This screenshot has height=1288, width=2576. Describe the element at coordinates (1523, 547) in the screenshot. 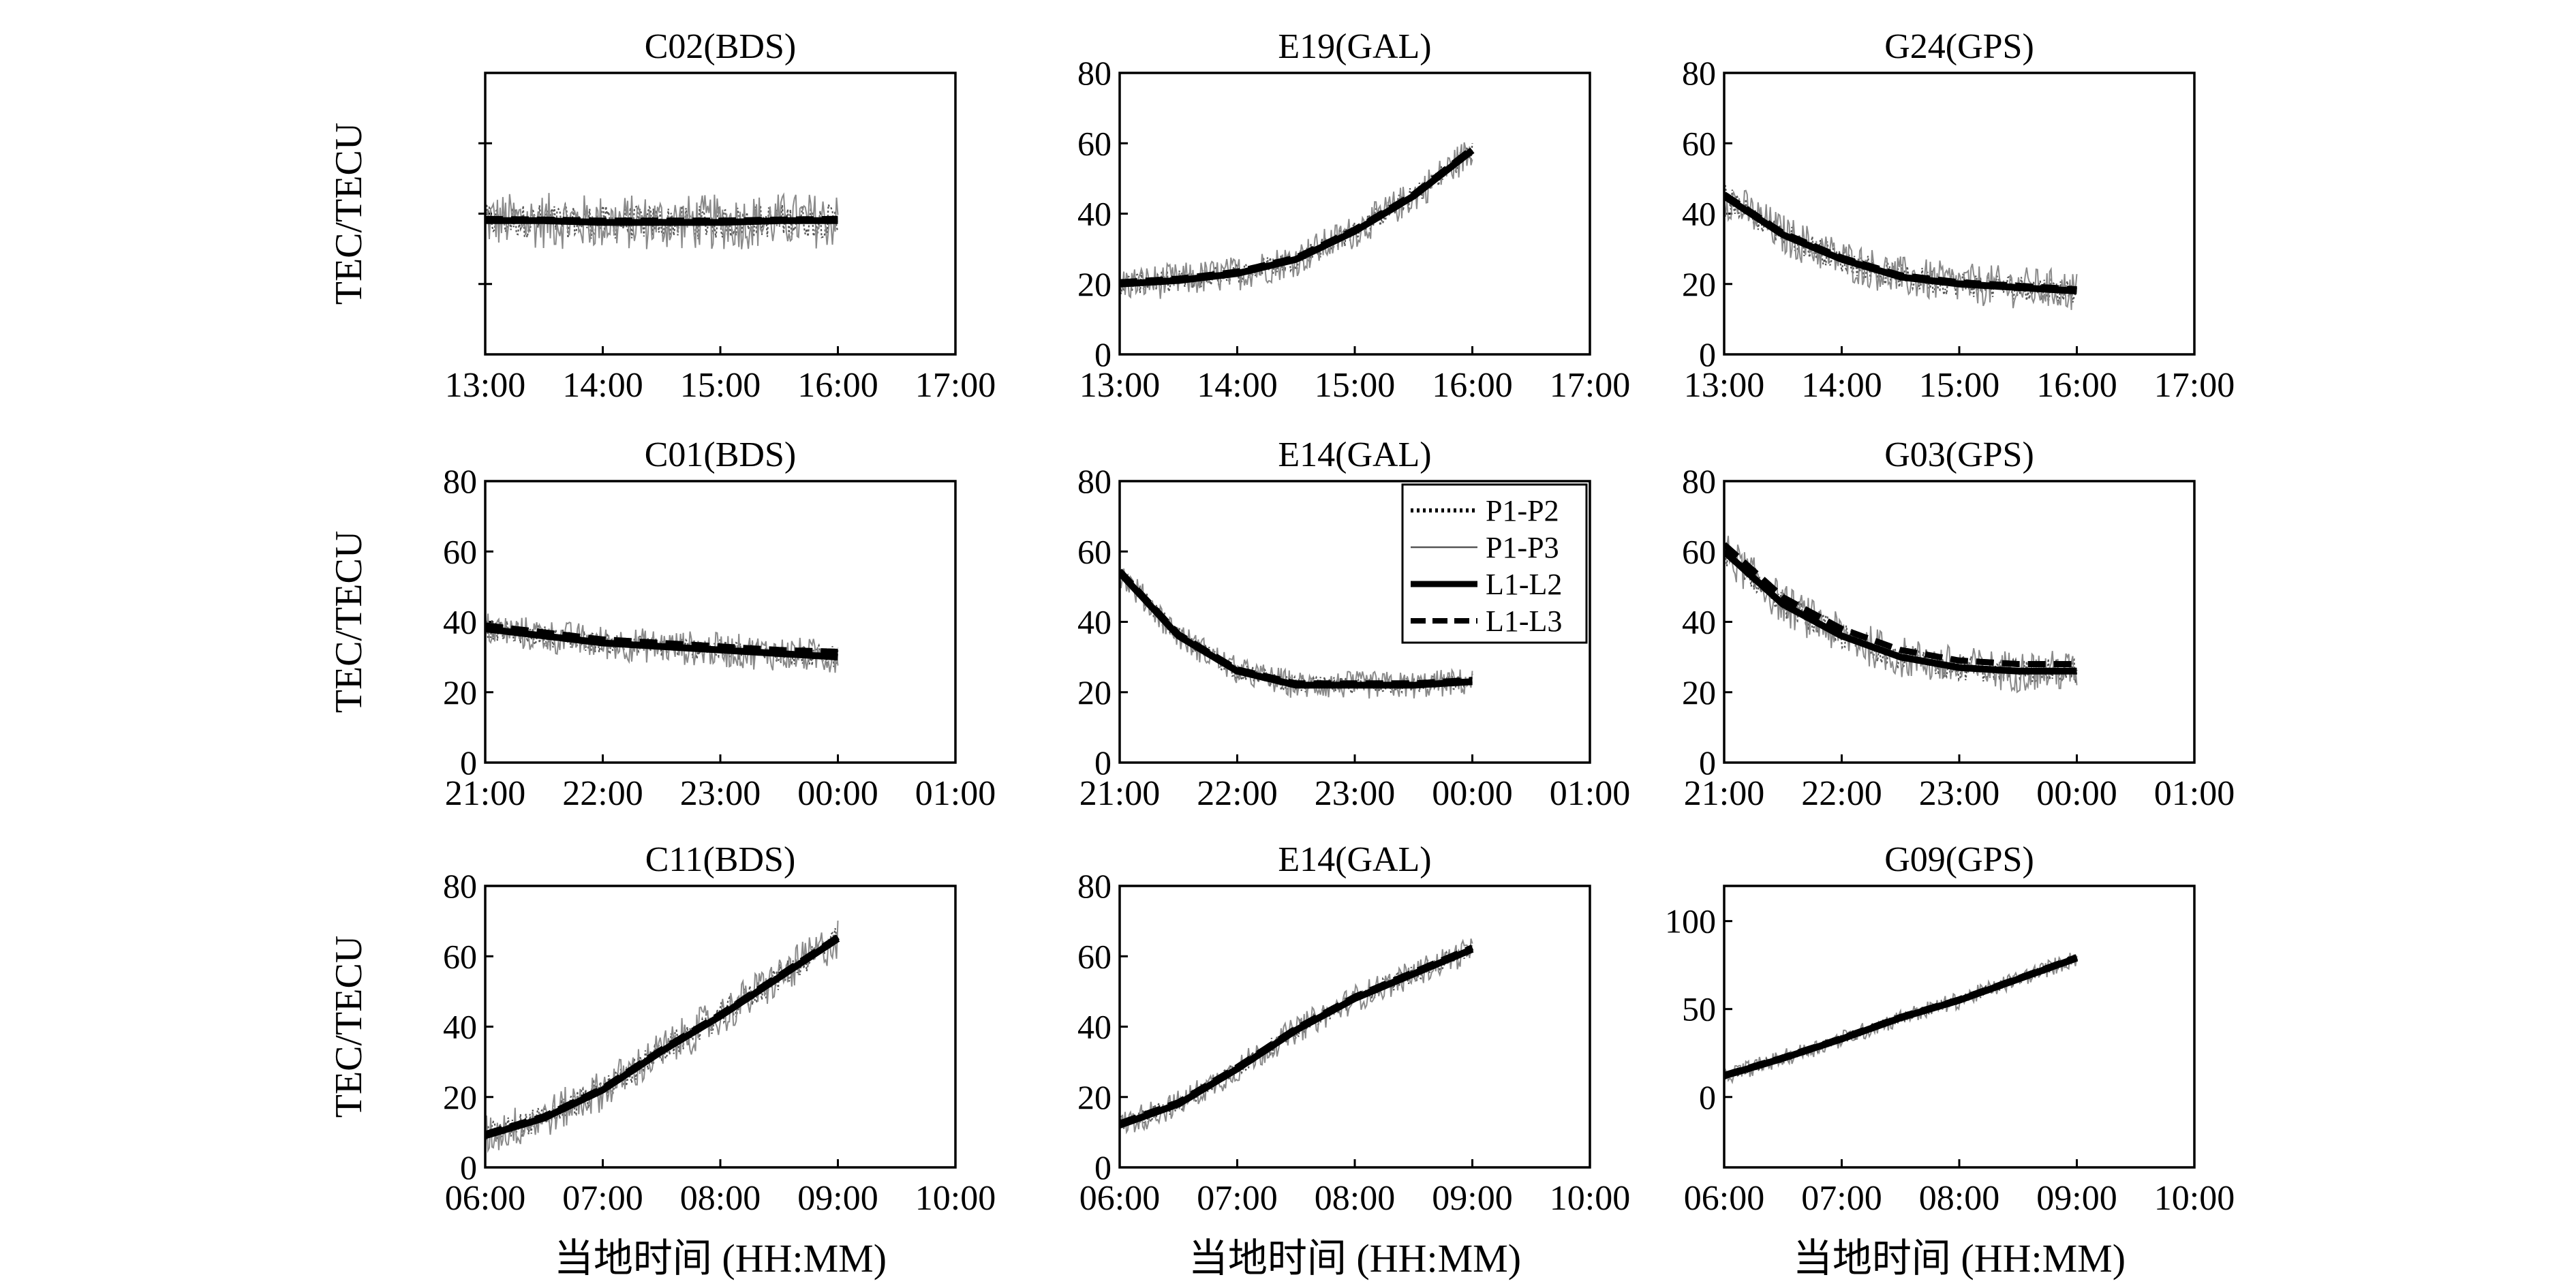

I see `legend-label: P1-P3` at that location.